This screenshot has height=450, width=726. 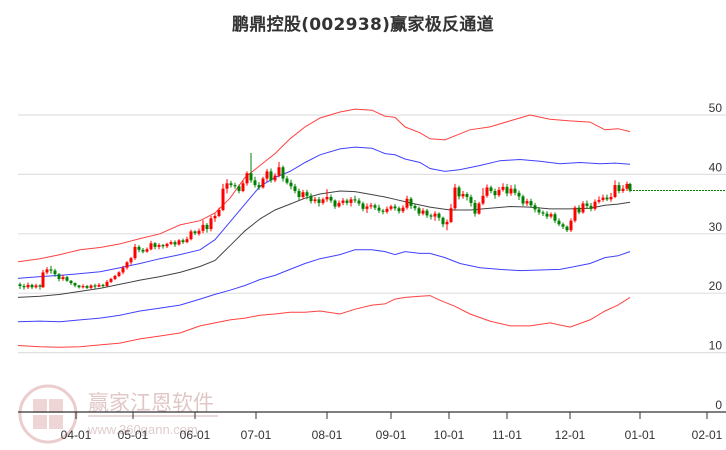 I want to click on watermark-url: www.360gann.com, so click(x=142, y=429).